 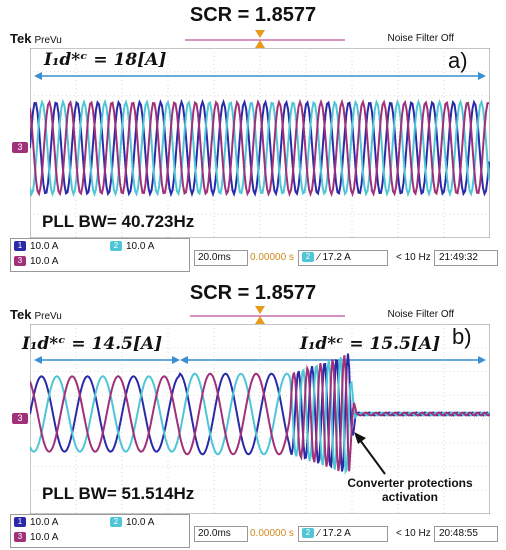 What do you see at coordinates (482, 360) in the screenshot?
I see `range-arrow-2-head-right` at bounding box center [482, 360].